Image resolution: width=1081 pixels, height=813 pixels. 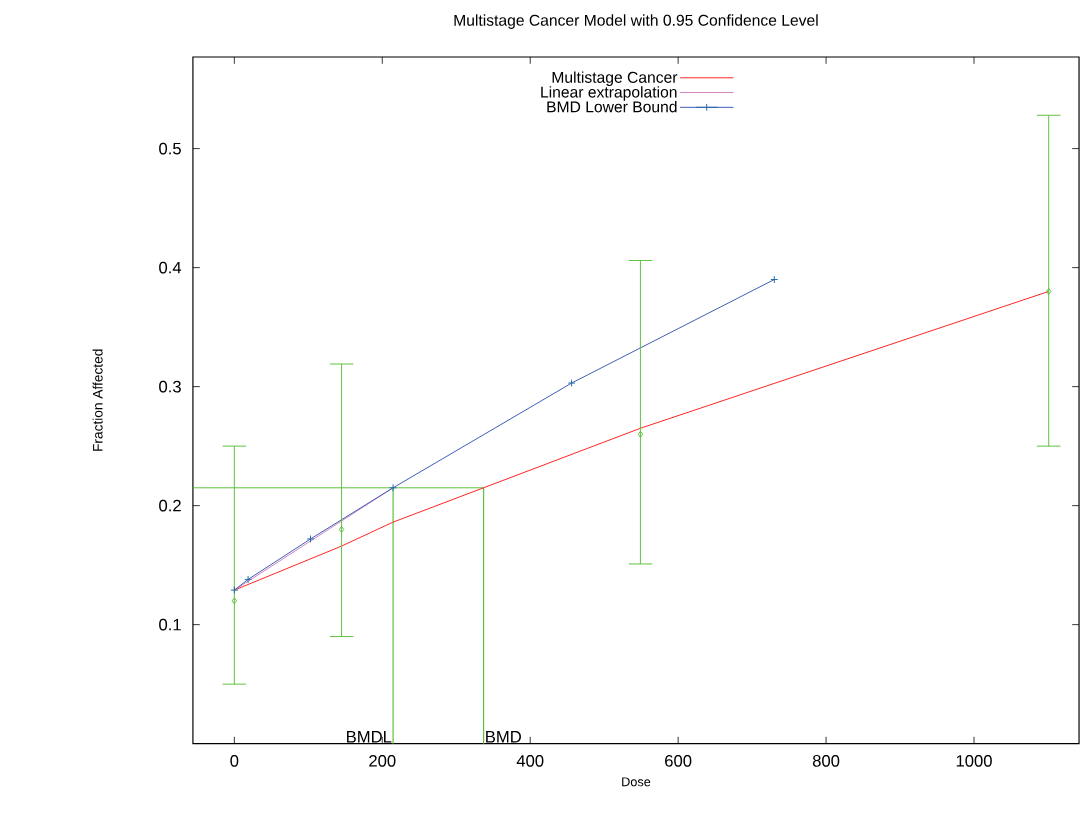 What do you see at coordinates (636, 782) in the screenshot?
I see `x-axis-title: Dose` at bounding box center [636, 782].